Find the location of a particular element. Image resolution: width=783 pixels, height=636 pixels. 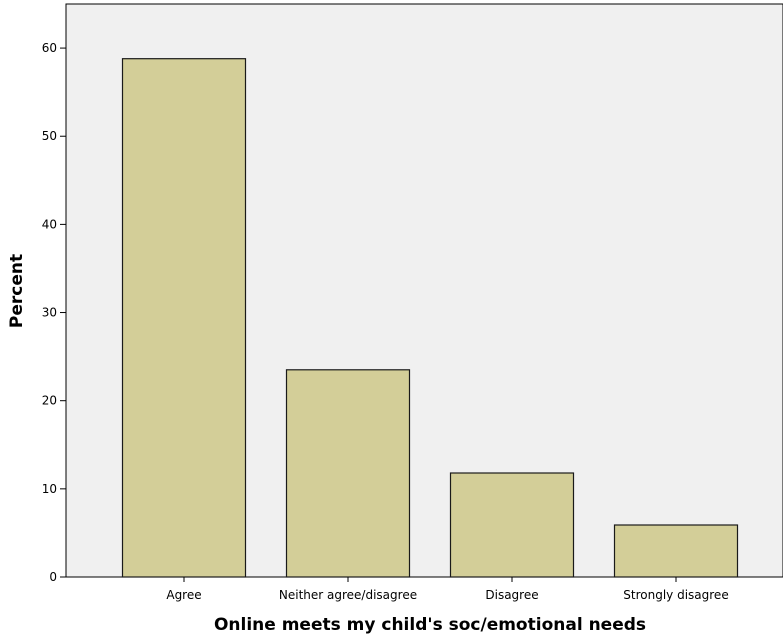

bar-strongly-disagree is located at coordinates (676, 551).